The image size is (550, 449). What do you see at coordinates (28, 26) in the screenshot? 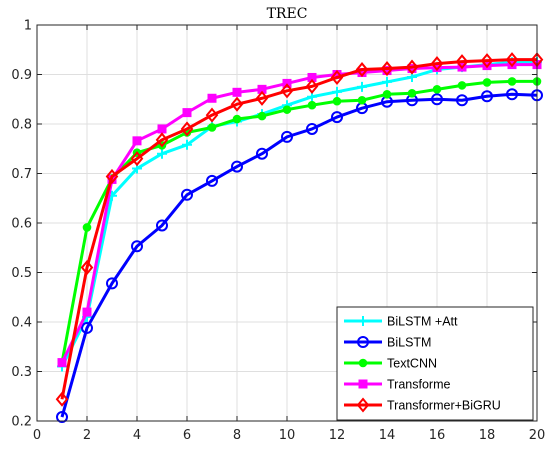
I see `y-tick-label: 1` at bounding box center [28, 26].